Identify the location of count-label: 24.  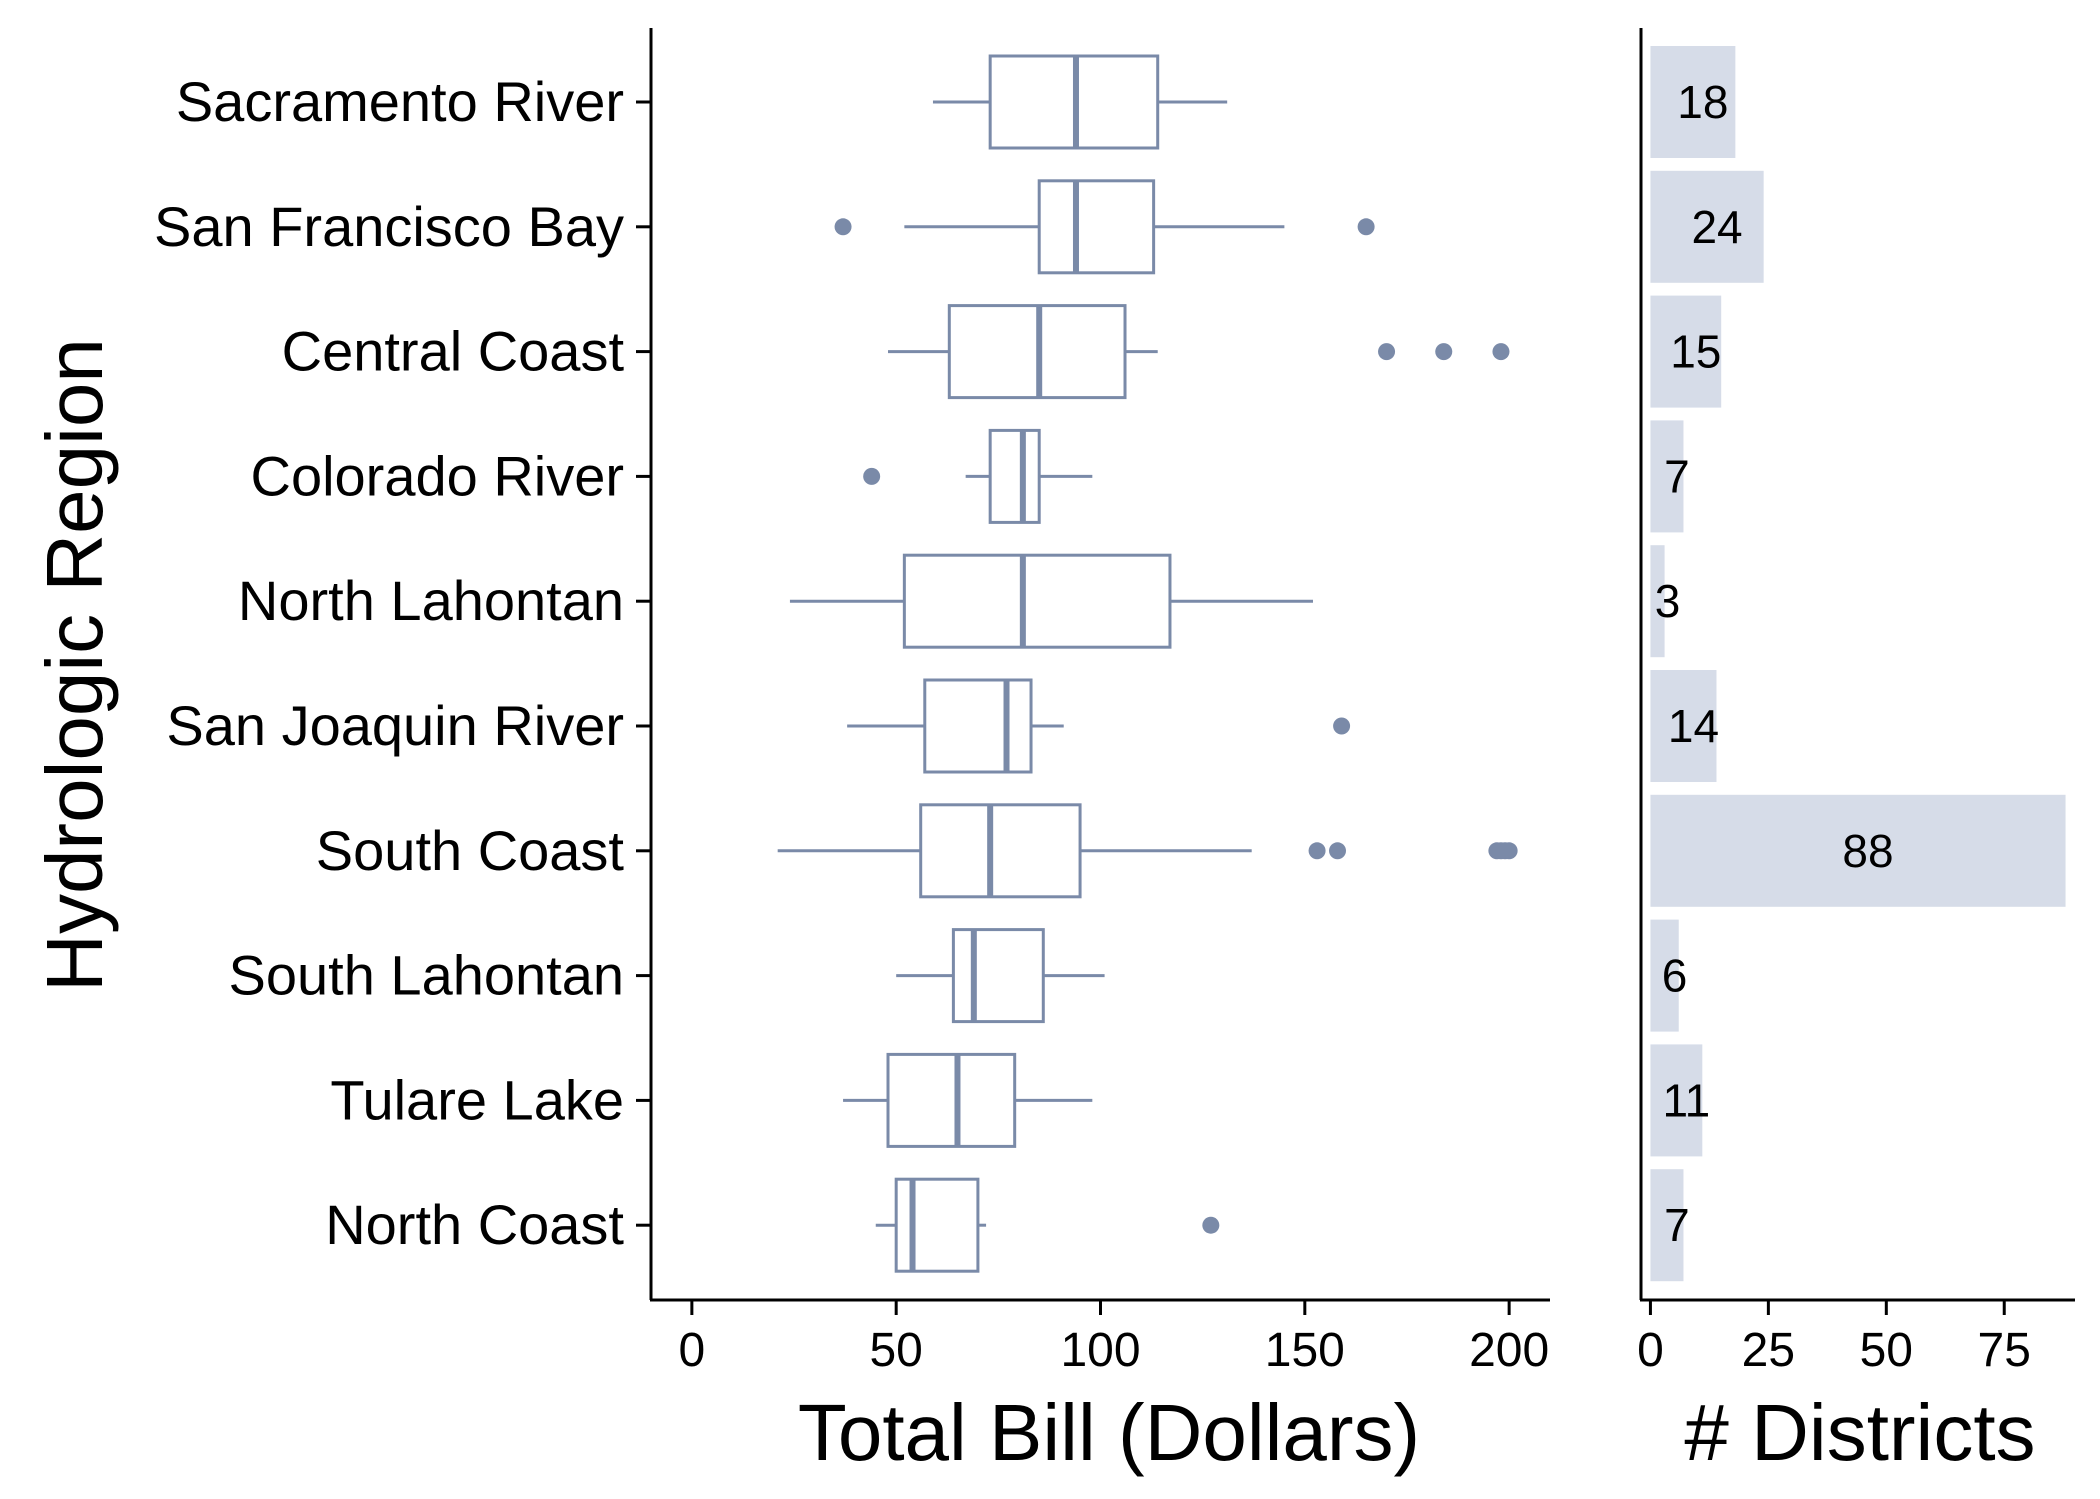
(1716, 227).